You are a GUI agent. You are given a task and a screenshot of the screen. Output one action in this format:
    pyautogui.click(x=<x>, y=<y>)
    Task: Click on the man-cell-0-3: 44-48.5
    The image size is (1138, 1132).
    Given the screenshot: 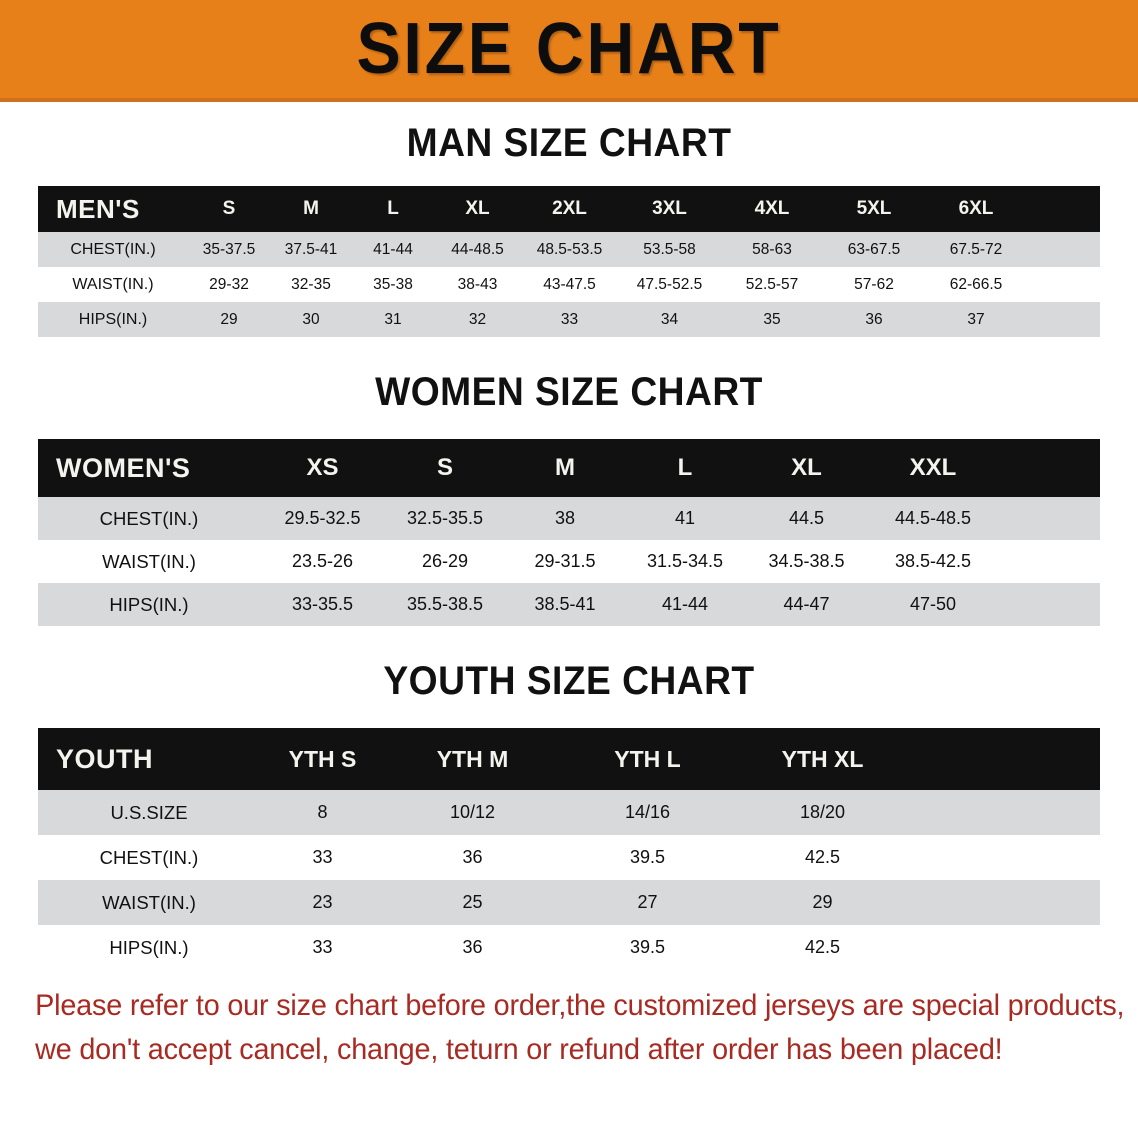 What is the action you would take?
    pyautogui.click(x=477, y=249)
    